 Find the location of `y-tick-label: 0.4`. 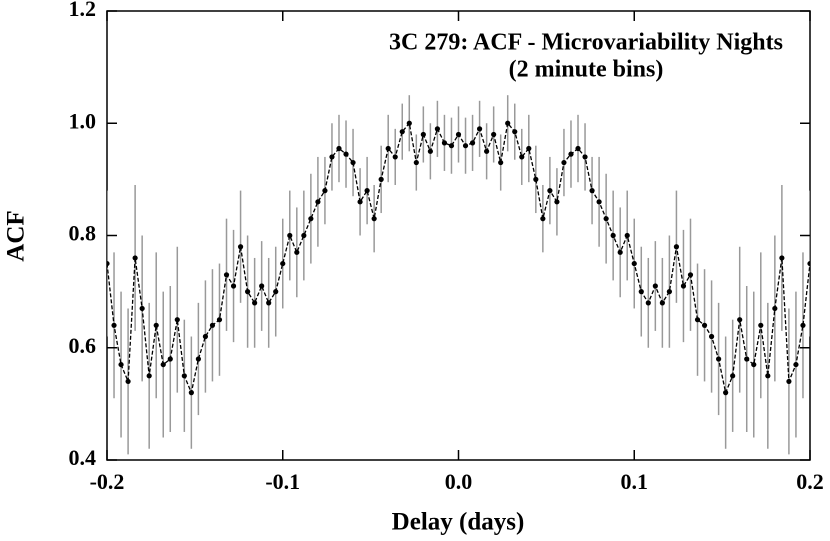

y-tick-label: 0.4 is located at coordinates (83, 457).